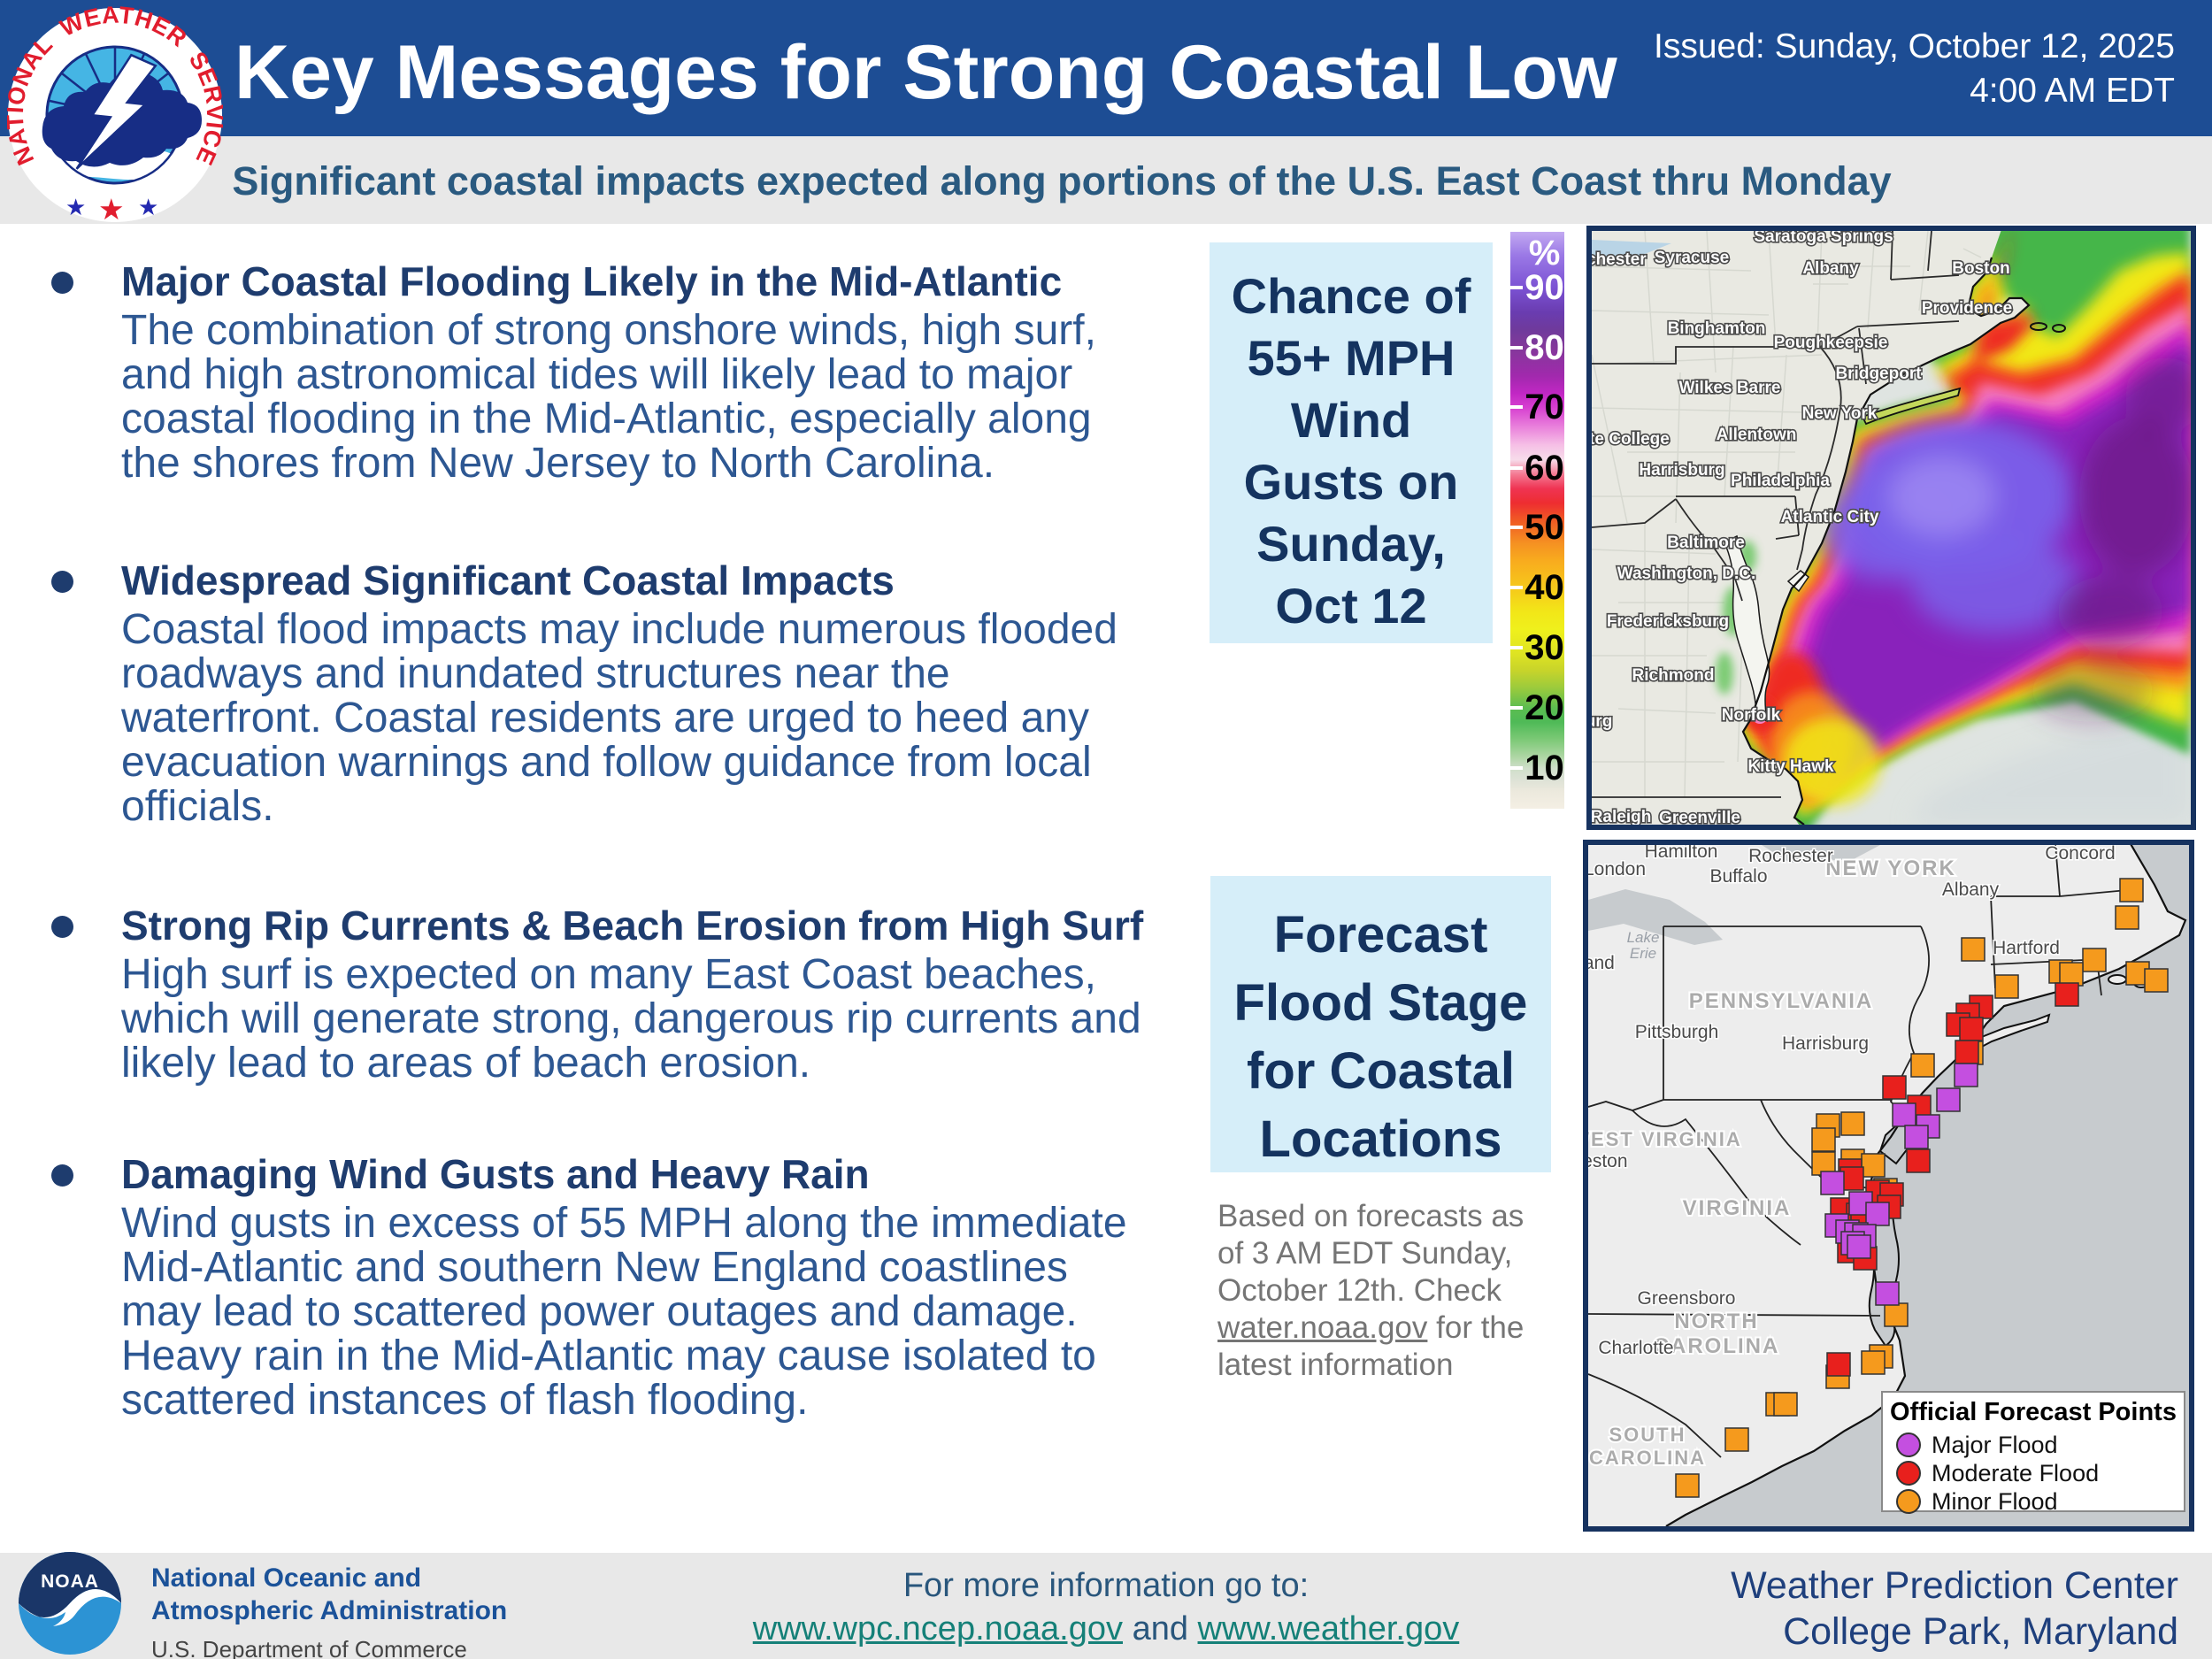 This screenshot has width=2212, height=1659. Describe the element at coordinates (1730, 388) in the screenshot. I see `svg-text: Wilkes Barre` at that location.